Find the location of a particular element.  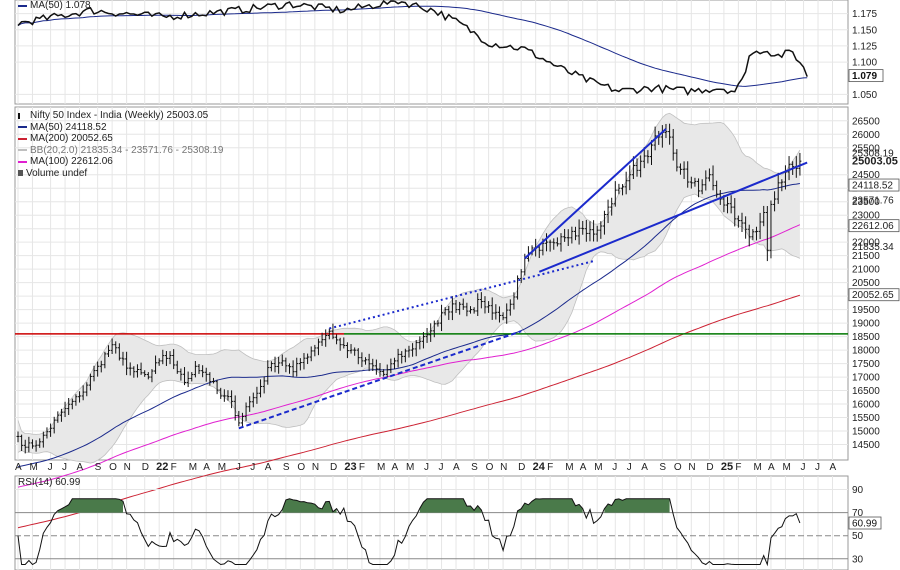

x-axis-label: O is located at coordinates (301, 467).